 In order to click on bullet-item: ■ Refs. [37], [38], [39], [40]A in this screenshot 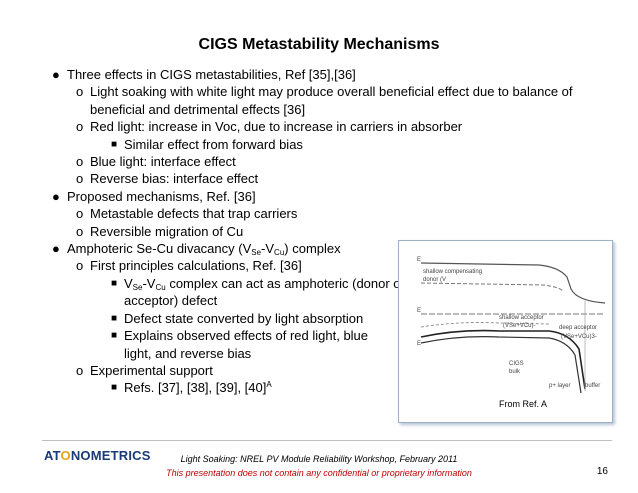, I will do `click(191, 388)`.